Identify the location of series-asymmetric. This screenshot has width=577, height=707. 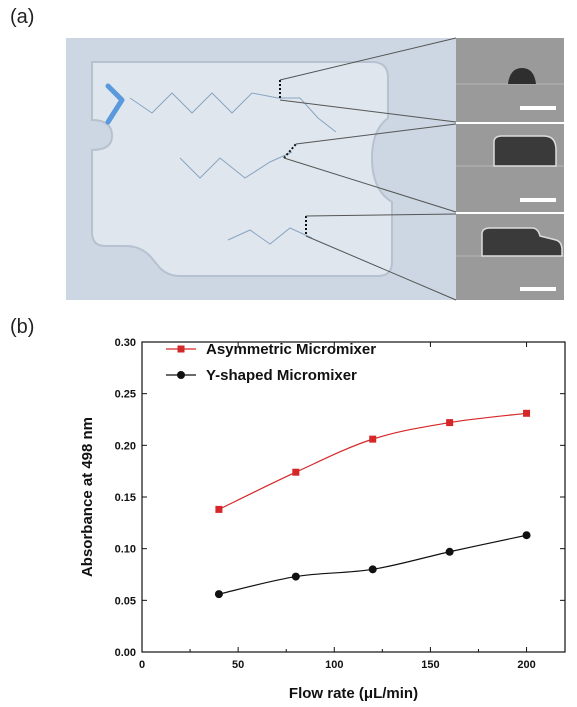
(373, 461).